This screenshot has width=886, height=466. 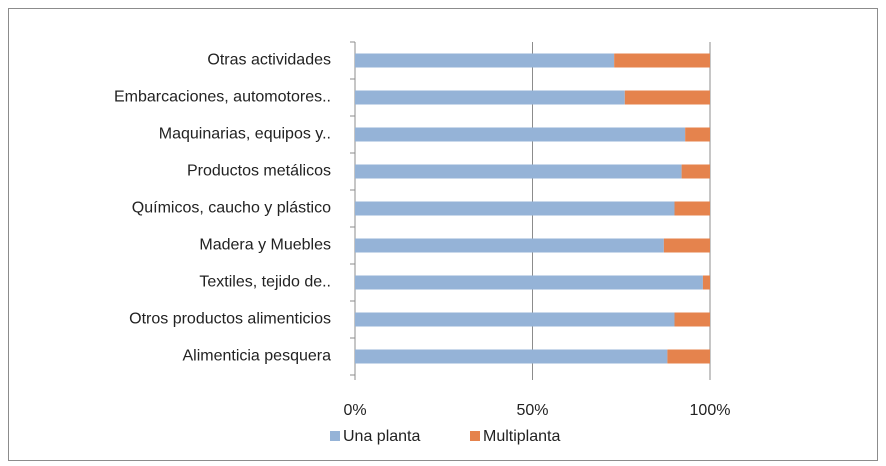 What do you see at coordinates (256, 356) in the screenshot?
I see `y-tick-label: Alimenticia pesquera` at bounding box center [256, 356].